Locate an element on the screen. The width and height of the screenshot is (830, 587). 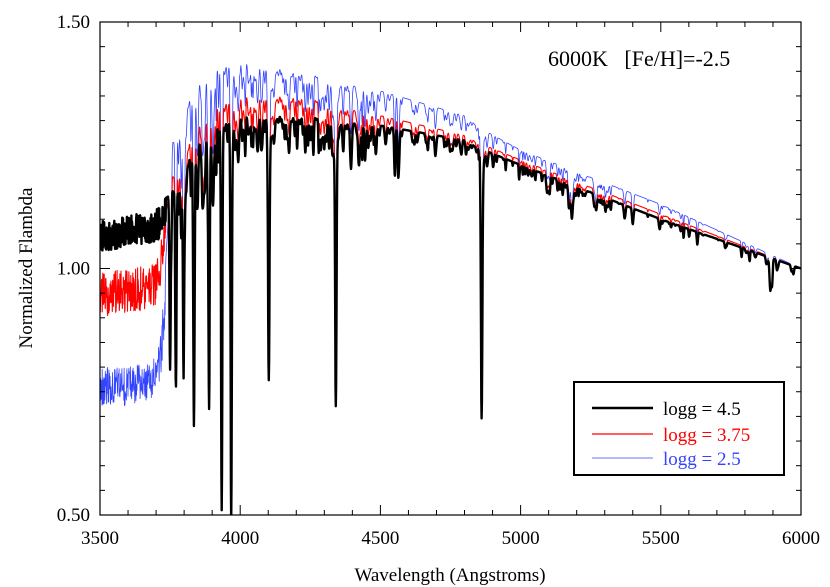
y-axis-title: Normalized Flambda is located at coordinates (26, 267).